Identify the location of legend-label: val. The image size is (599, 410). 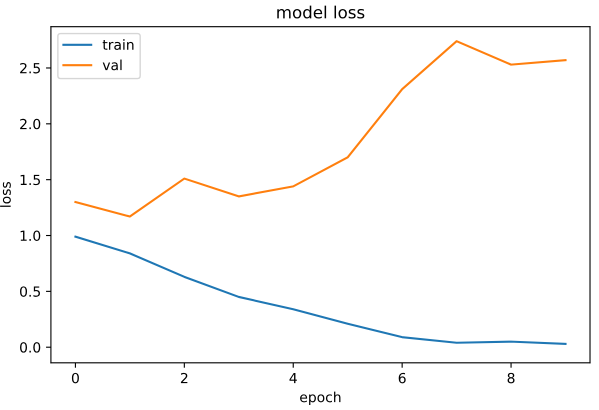
(112, 65).